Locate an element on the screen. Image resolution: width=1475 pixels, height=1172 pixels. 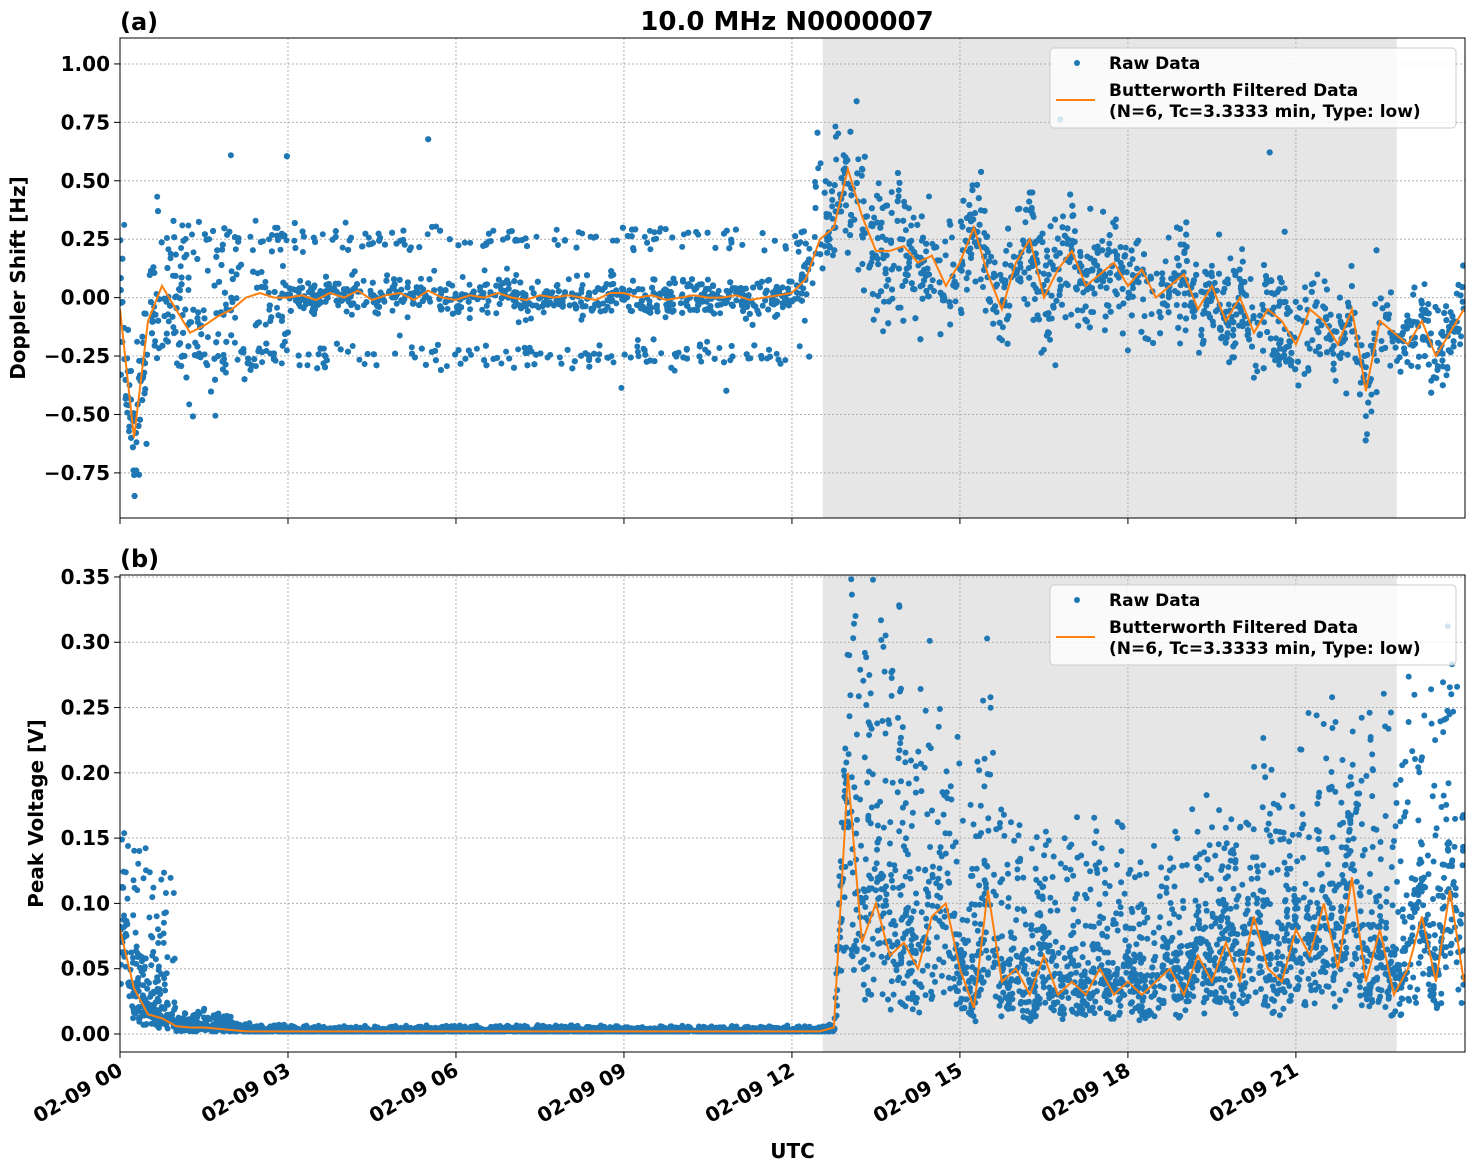
chart-title: 10.0 MHz N0000007 is located at coordinates (786, 22).